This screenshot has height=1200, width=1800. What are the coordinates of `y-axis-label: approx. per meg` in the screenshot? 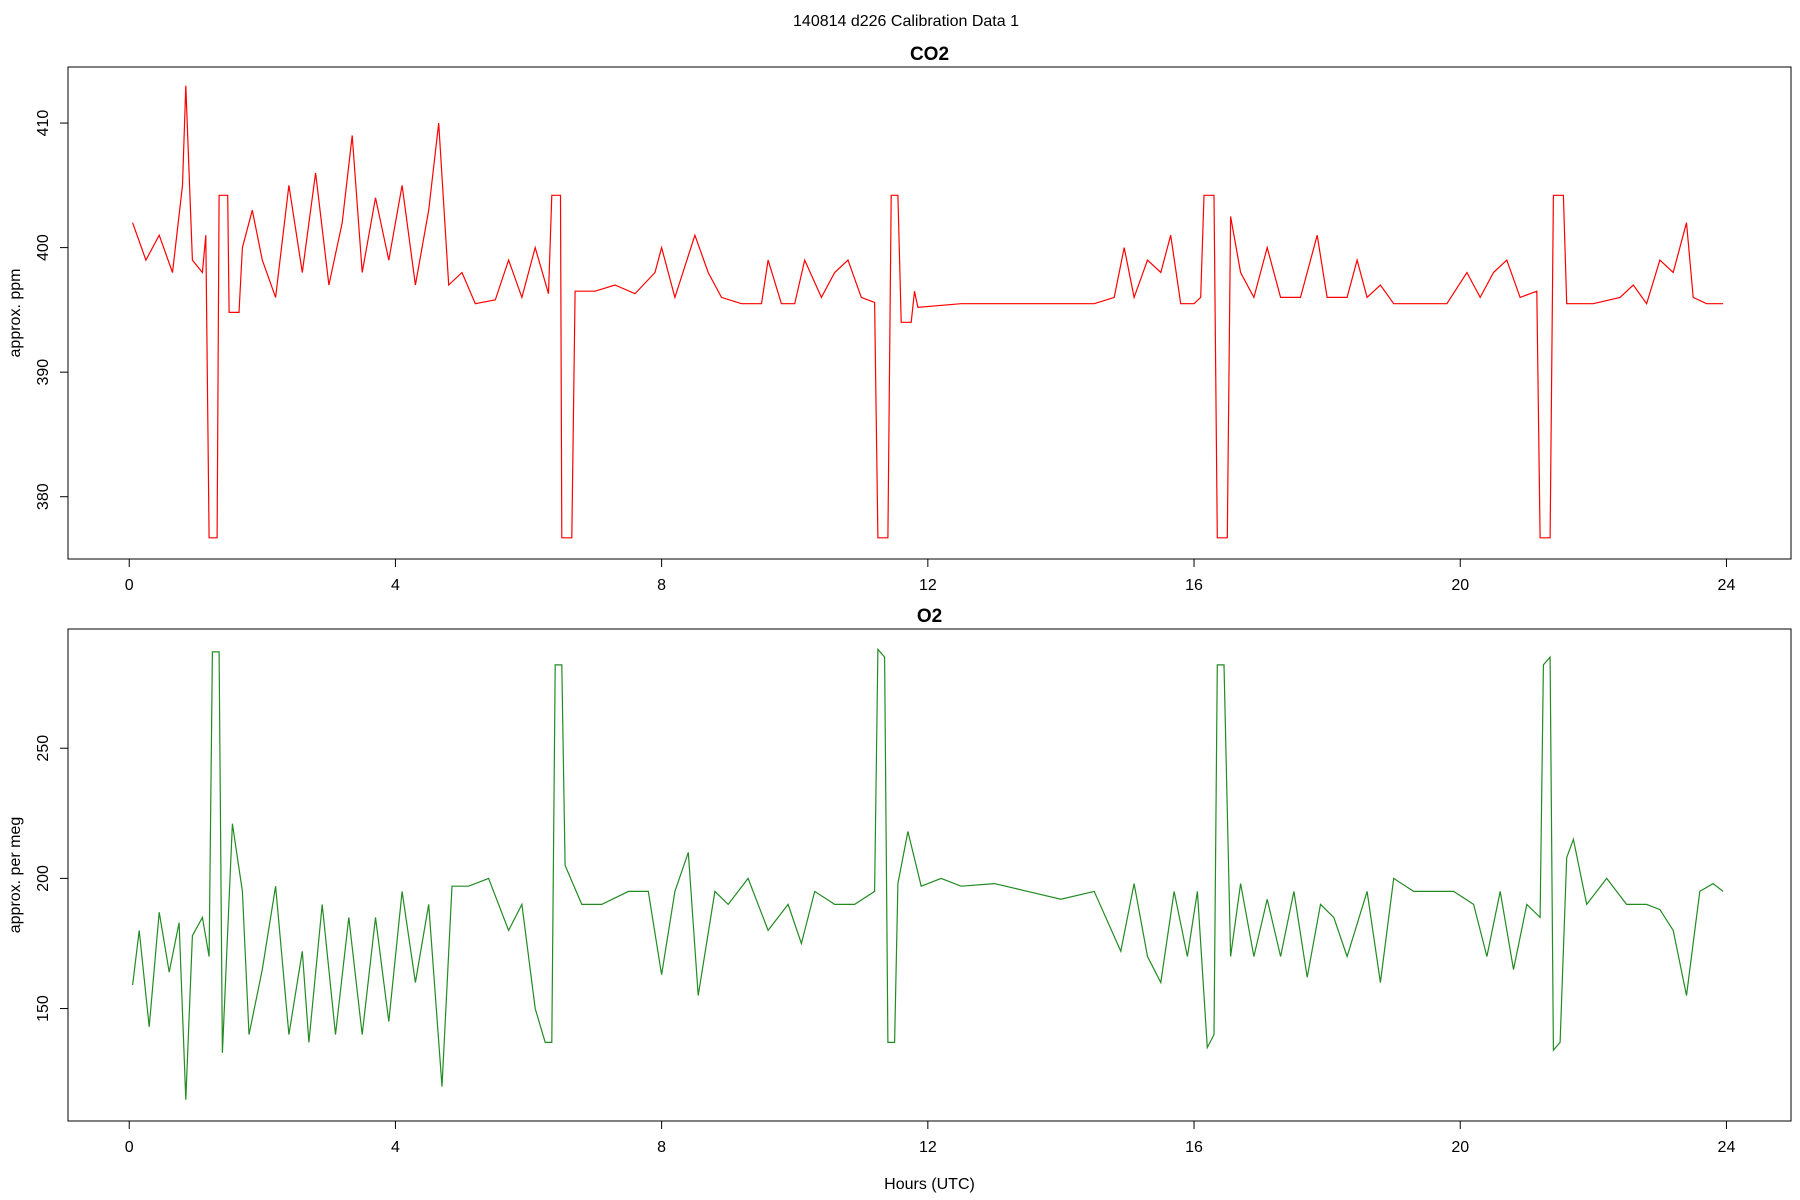 It's located at (15, 875).